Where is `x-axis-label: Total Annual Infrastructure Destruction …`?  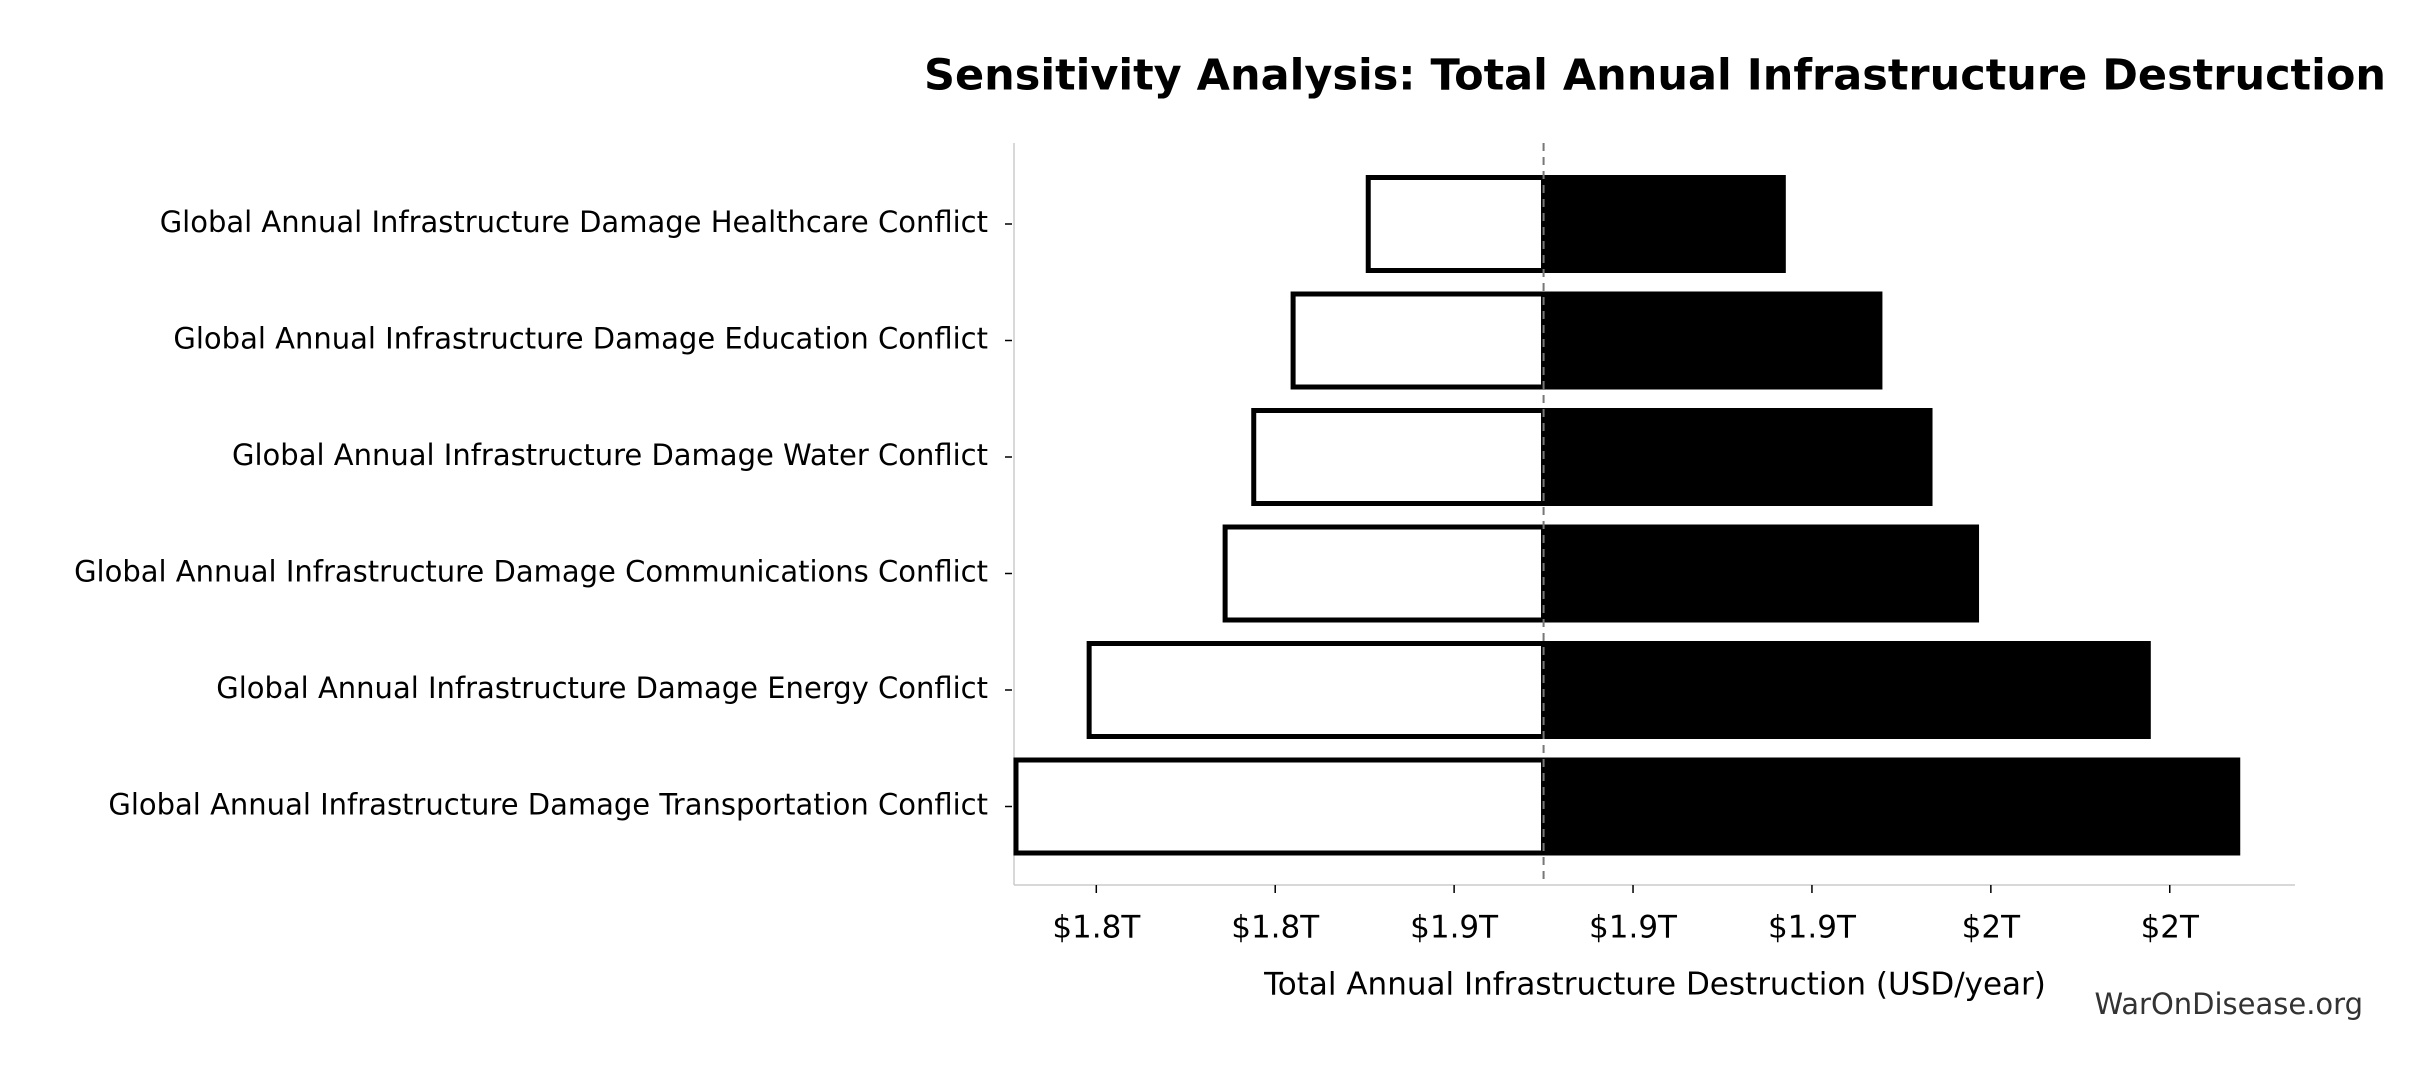 x-axis-label: Total Annual Infrastructure Destruction … is located at coordinates (1654, 985).